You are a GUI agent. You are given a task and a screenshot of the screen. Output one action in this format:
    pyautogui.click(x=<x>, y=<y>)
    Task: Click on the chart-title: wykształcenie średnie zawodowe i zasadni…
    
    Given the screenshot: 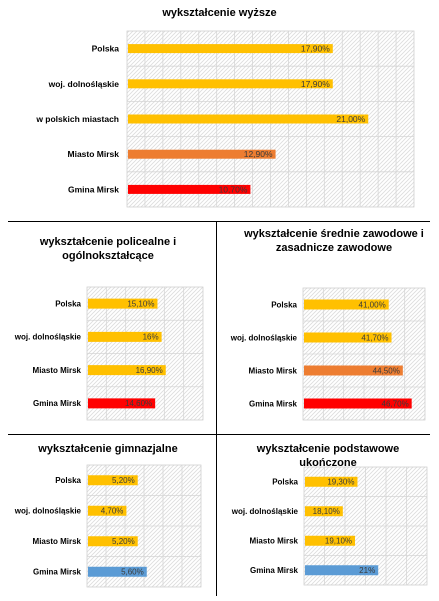 What is the action you would take?
    pyautogui.click(x=334, y=241)
    